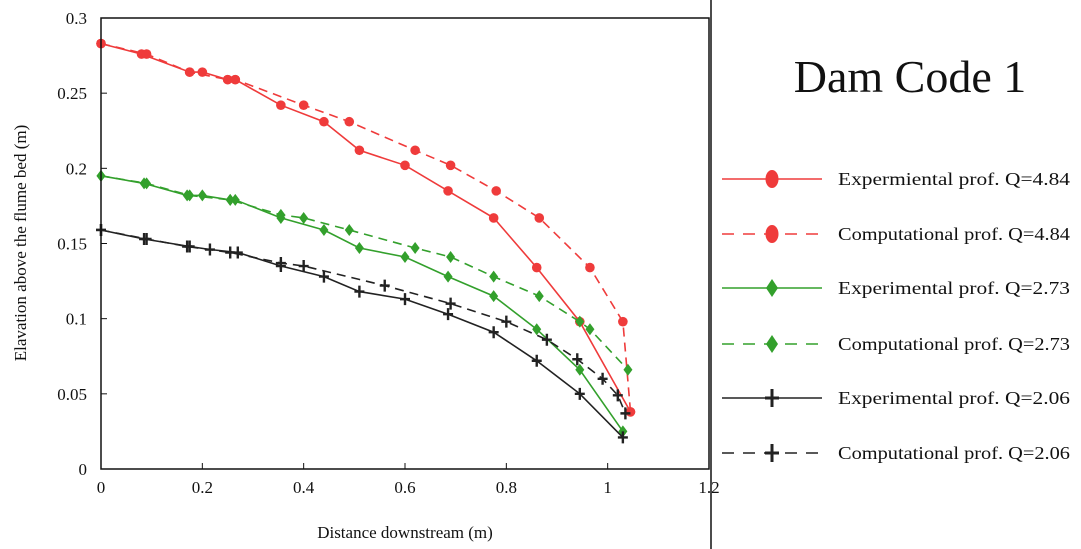 The width and height of the screenshot is (1081, 549). Describe the element at coordinates (954, 344) in the screenshot. I see `legend-label: Computational prof. Q=2.73` at that location.